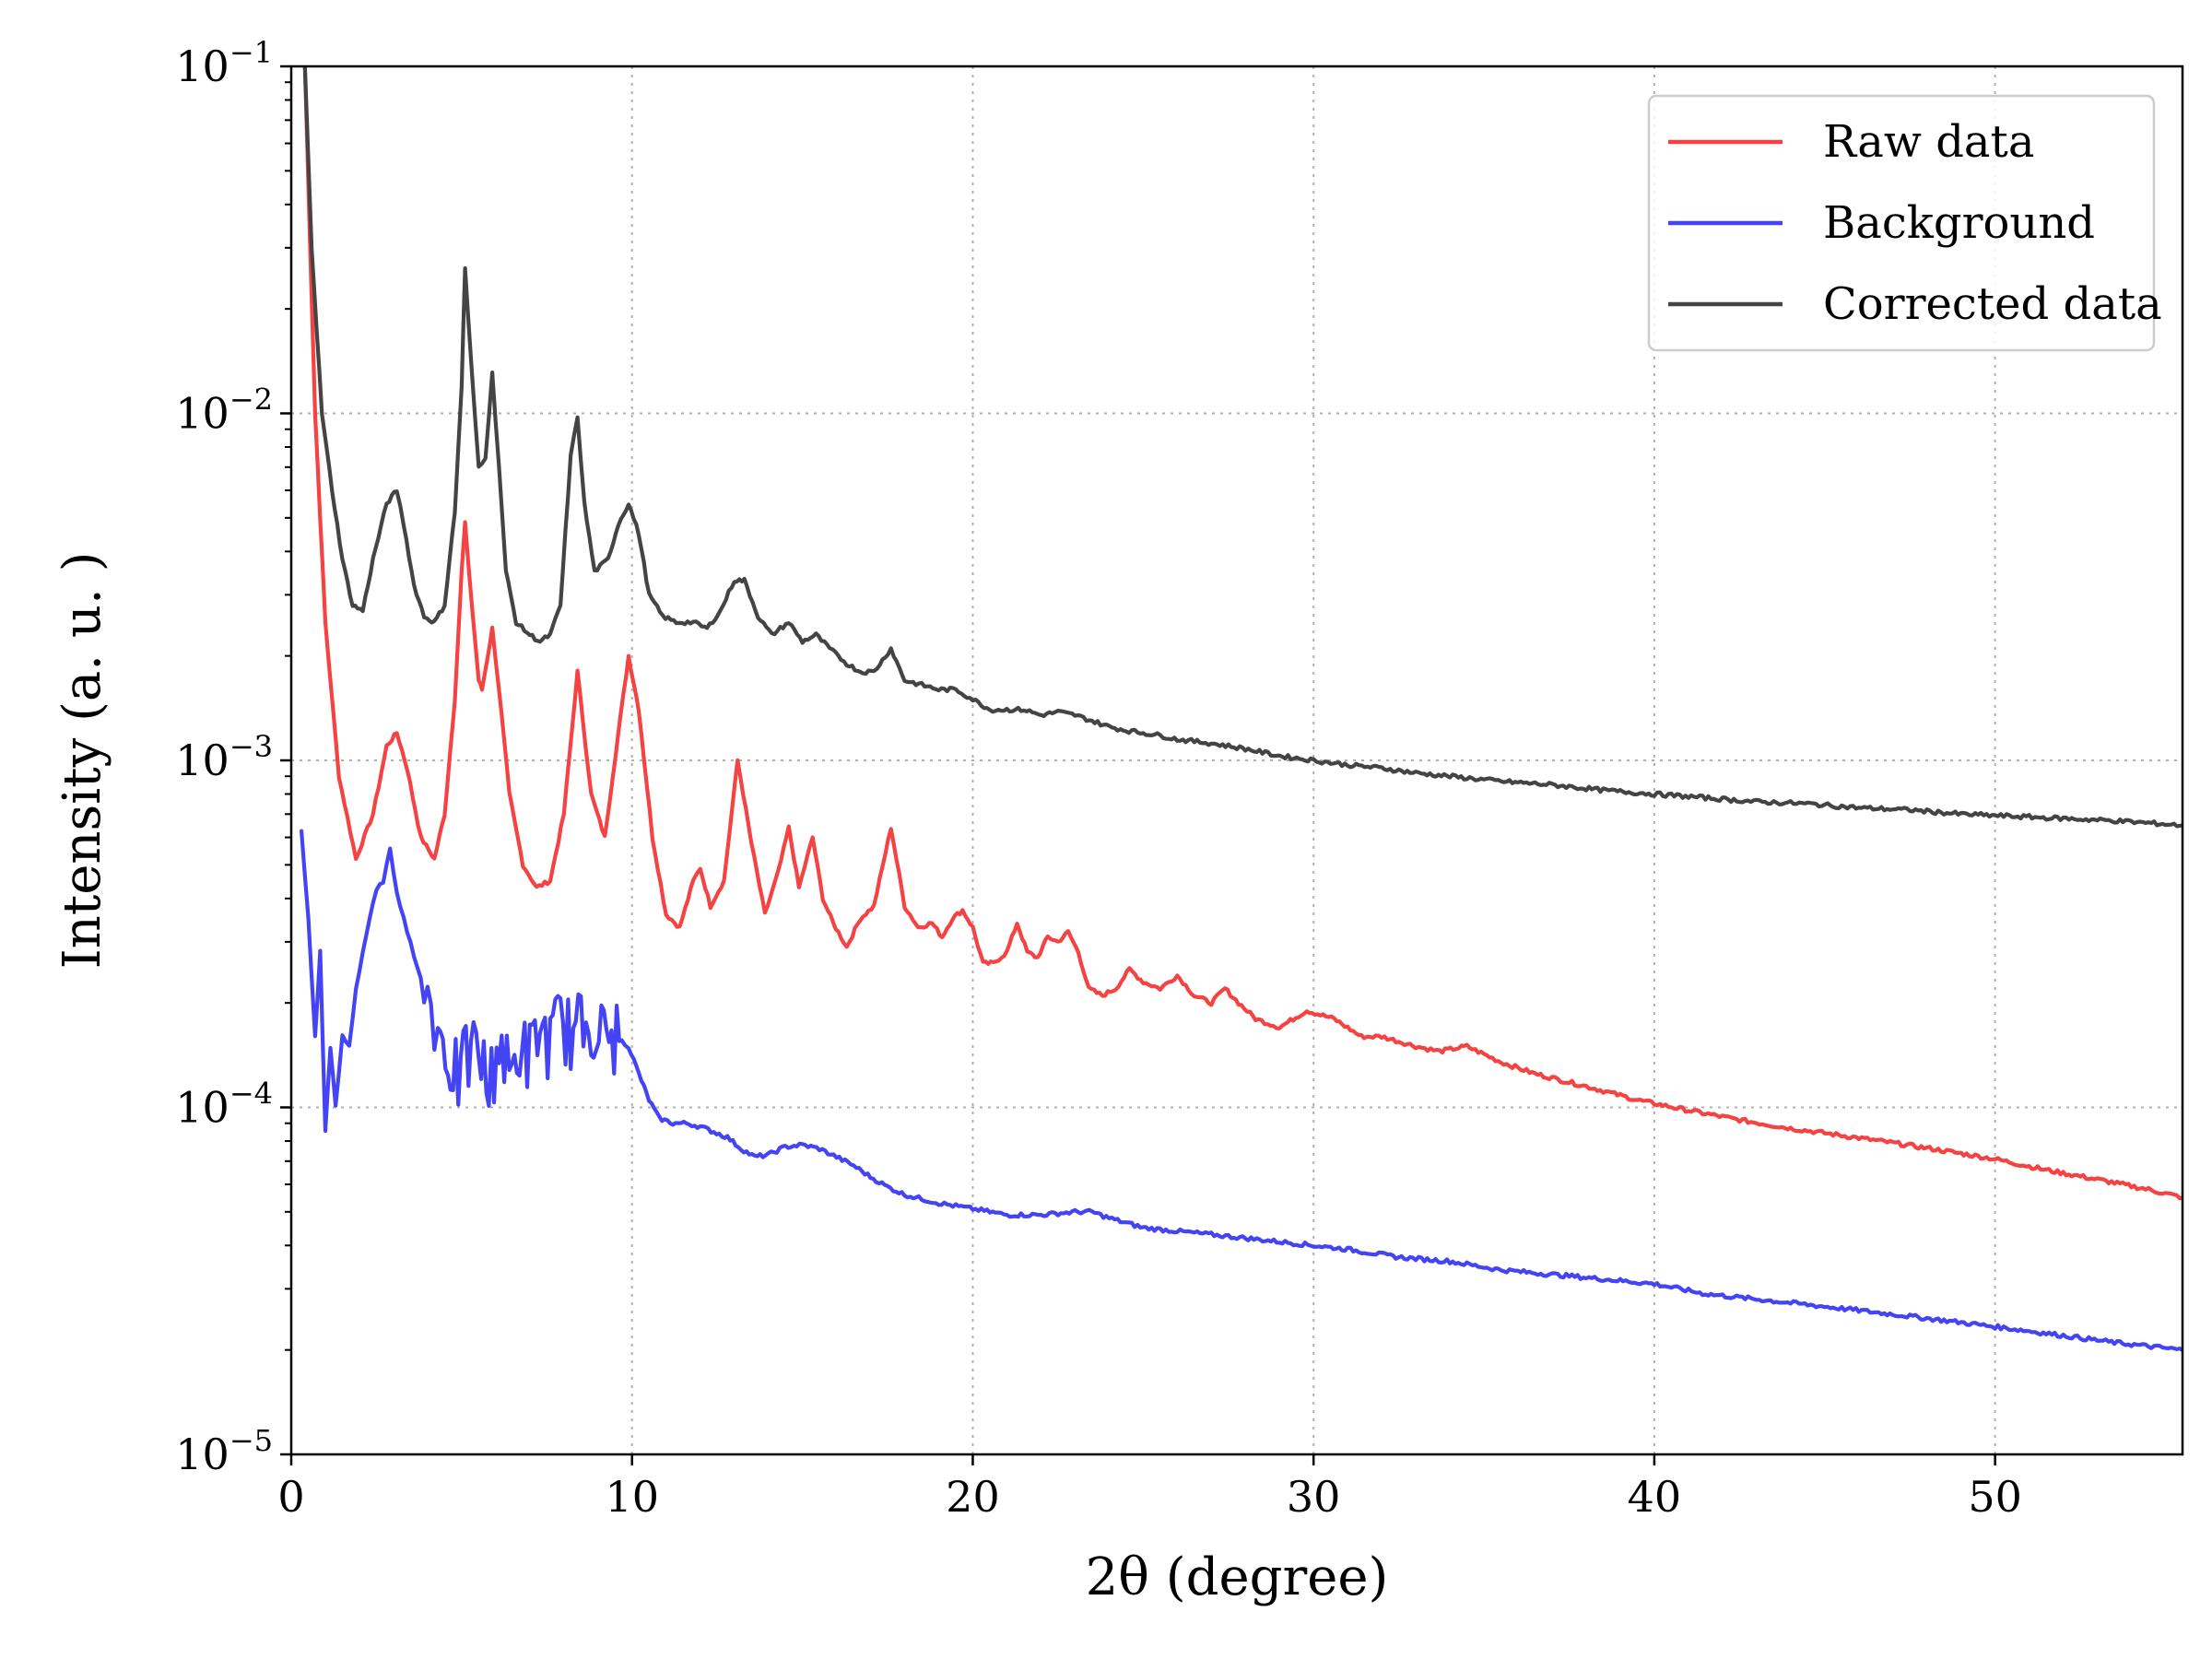 The width and height of the screenshot is (2212, 1659). I want to click on y-tick-label: 10⁻⁵, so click(224, 1451).